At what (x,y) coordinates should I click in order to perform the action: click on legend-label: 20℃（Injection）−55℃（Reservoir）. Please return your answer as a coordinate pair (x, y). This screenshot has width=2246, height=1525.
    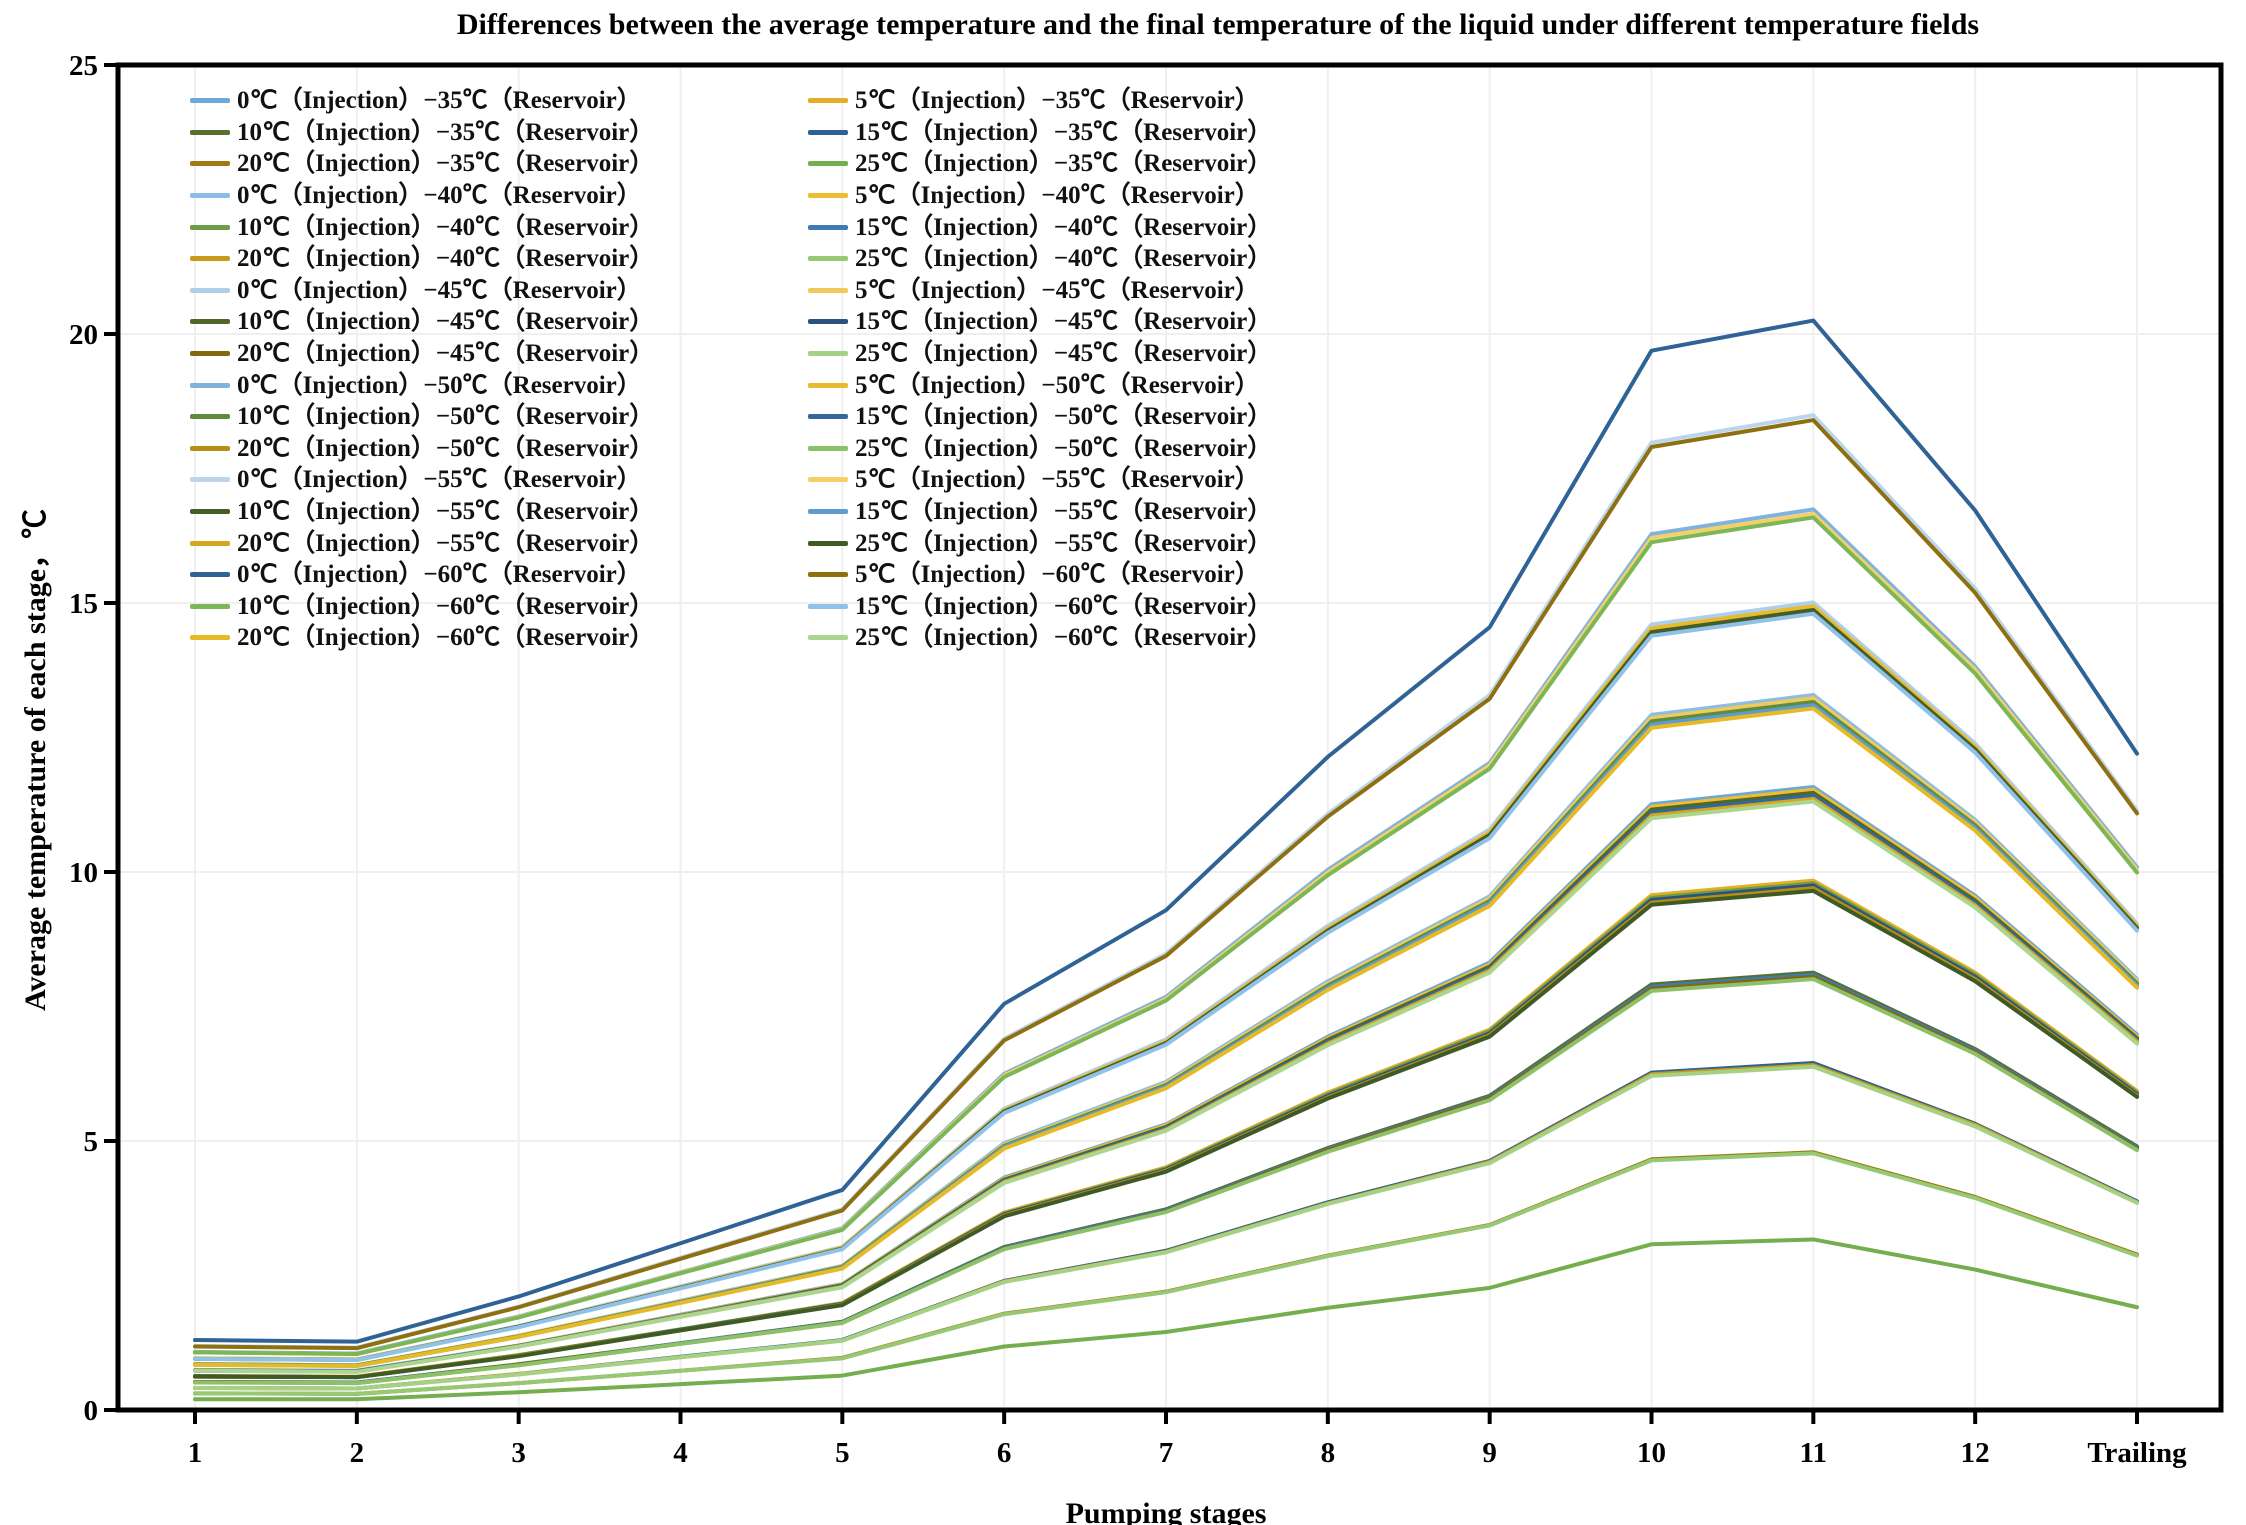
    Looking at the image, I should click on (446, 543).